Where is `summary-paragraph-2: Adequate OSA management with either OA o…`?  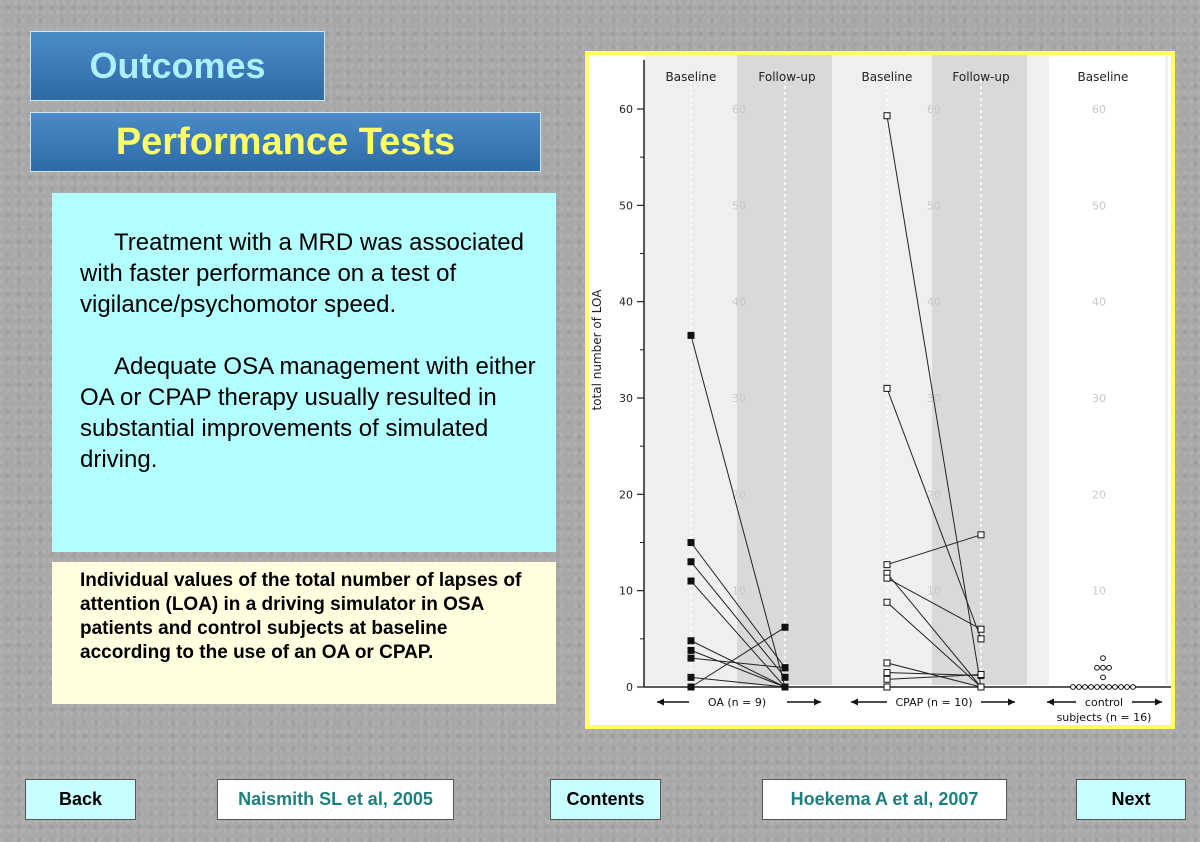 summary-paragraph-2: Adequate OSA management with either OA o… is located at coordinates (308, 413).